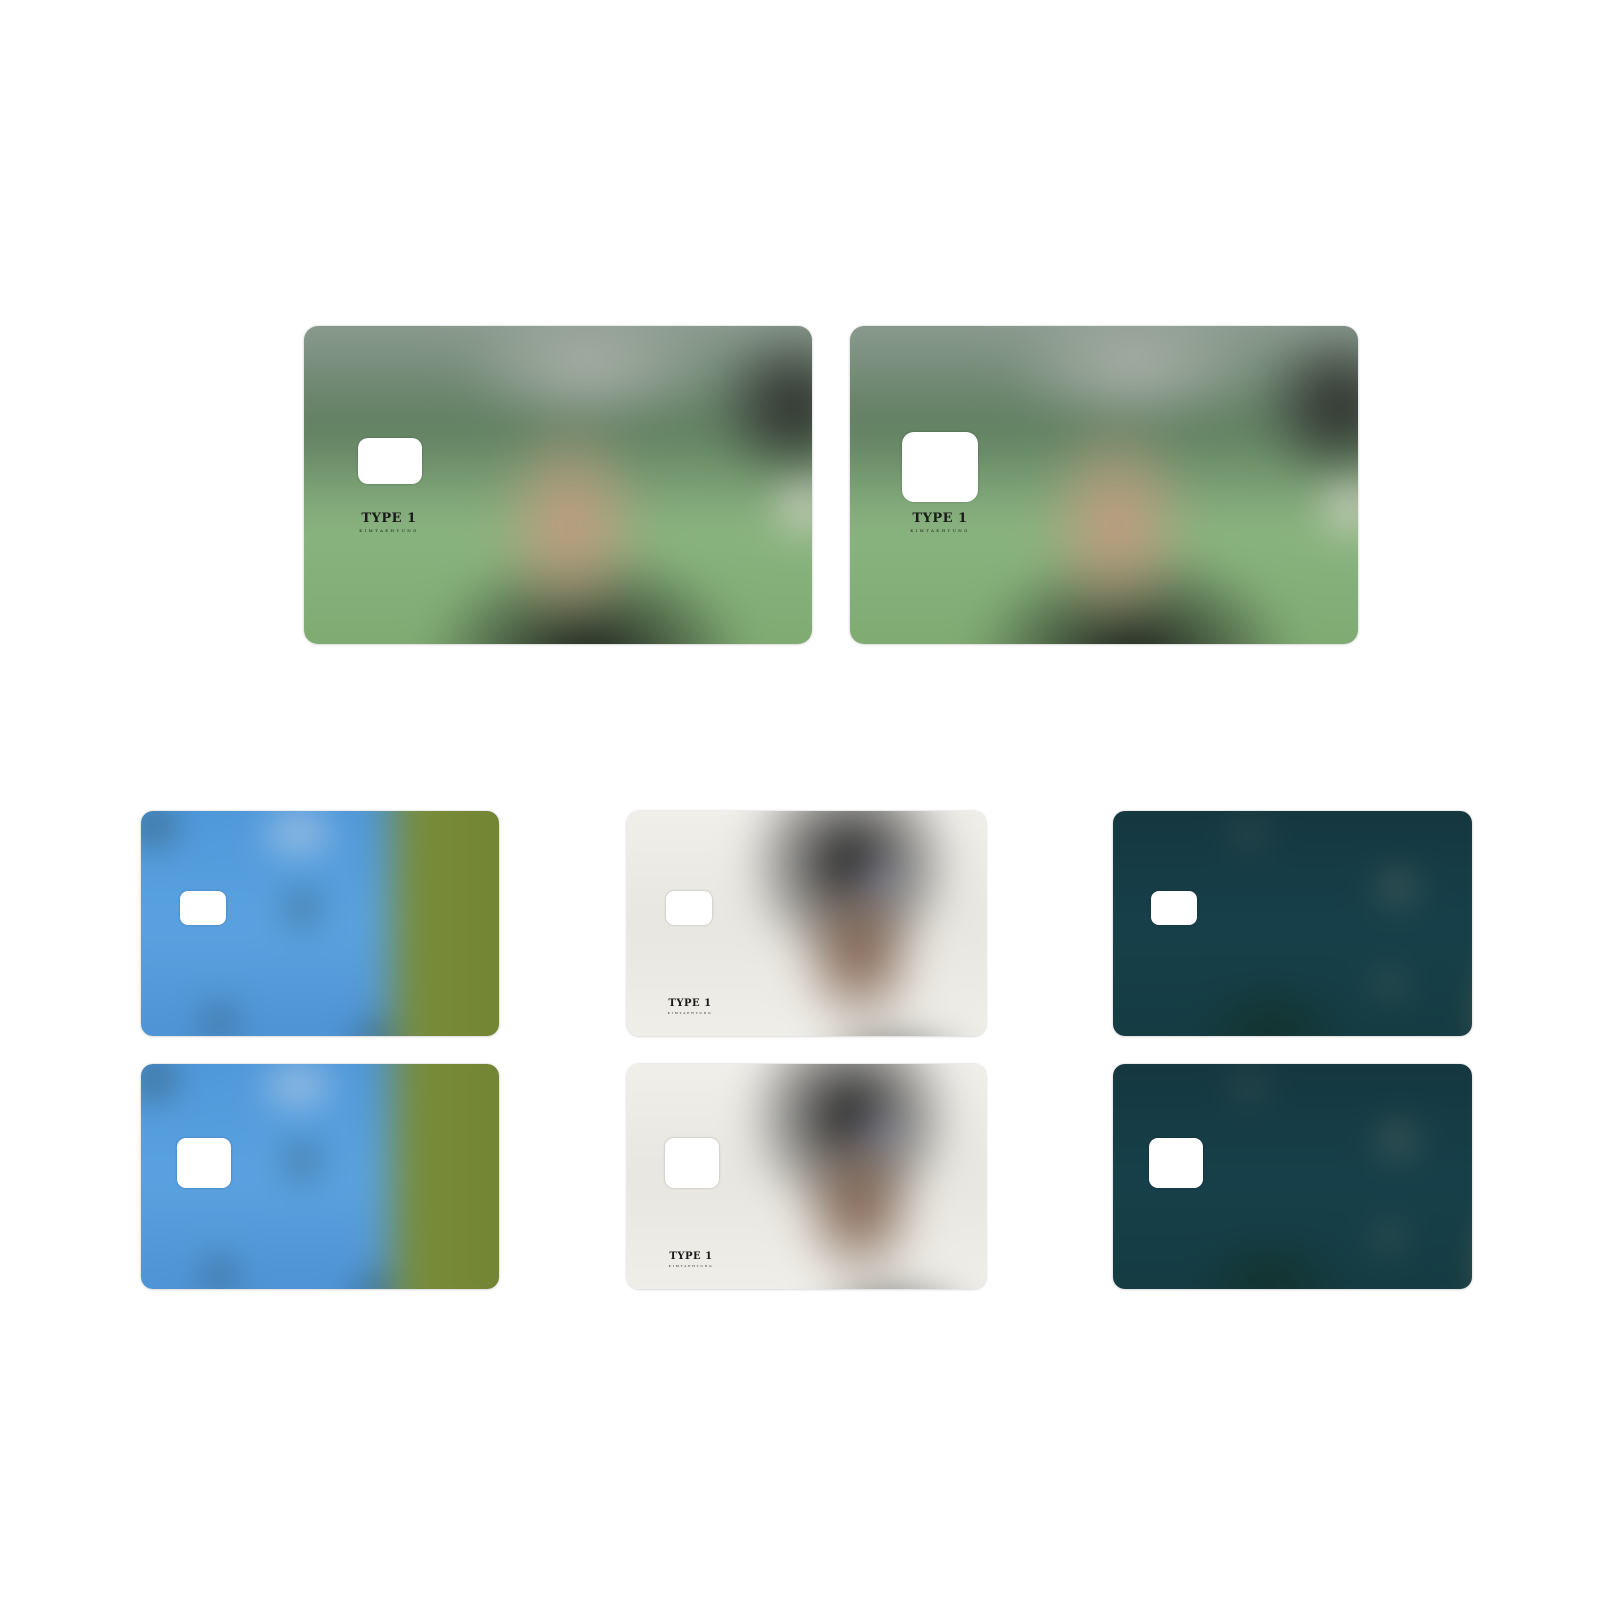  I want to click on card-sticker-large-left: TYPE 1 KIMTAEHYUNG, so click(558, 485).